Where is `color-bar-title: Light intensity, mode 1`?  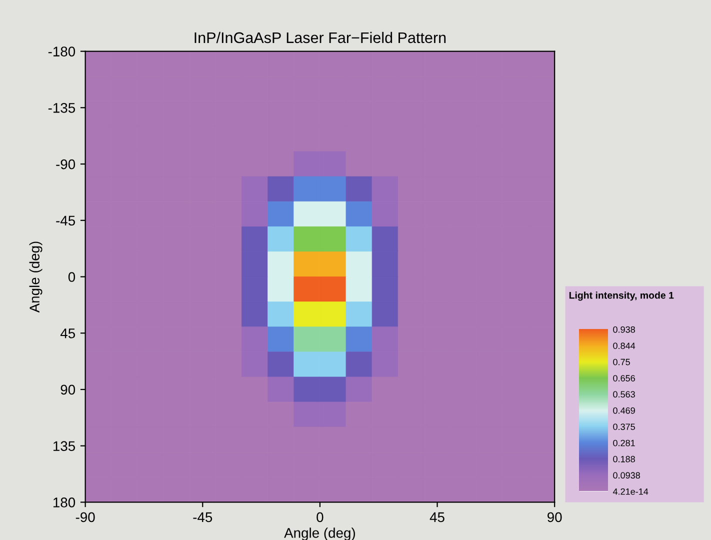
color-bar-title: Light intensity, mode 1 is located at coordinates (621, 296).